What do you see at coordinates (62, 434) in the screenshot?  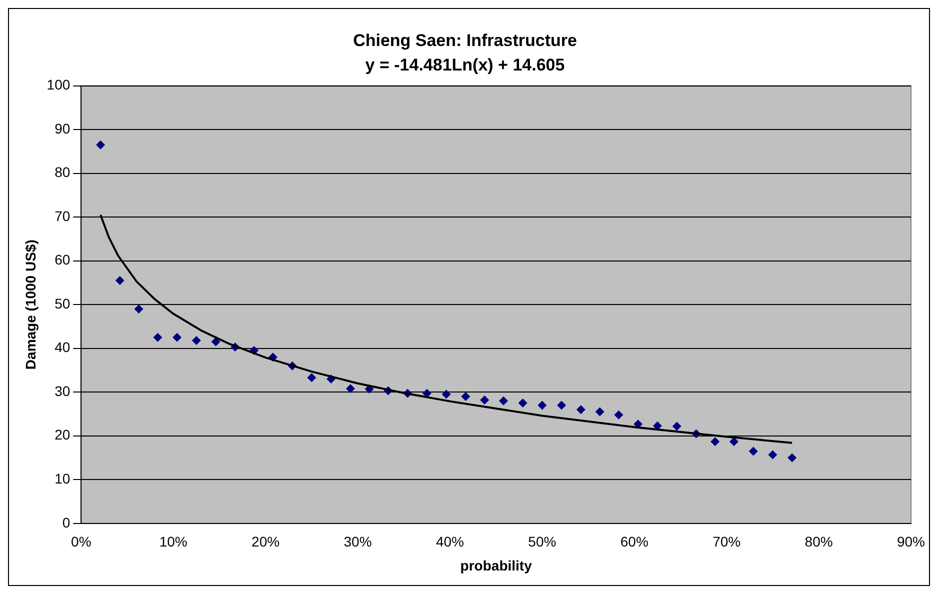 I see `y-tick-label: 20` at bounding box center [62, 434].